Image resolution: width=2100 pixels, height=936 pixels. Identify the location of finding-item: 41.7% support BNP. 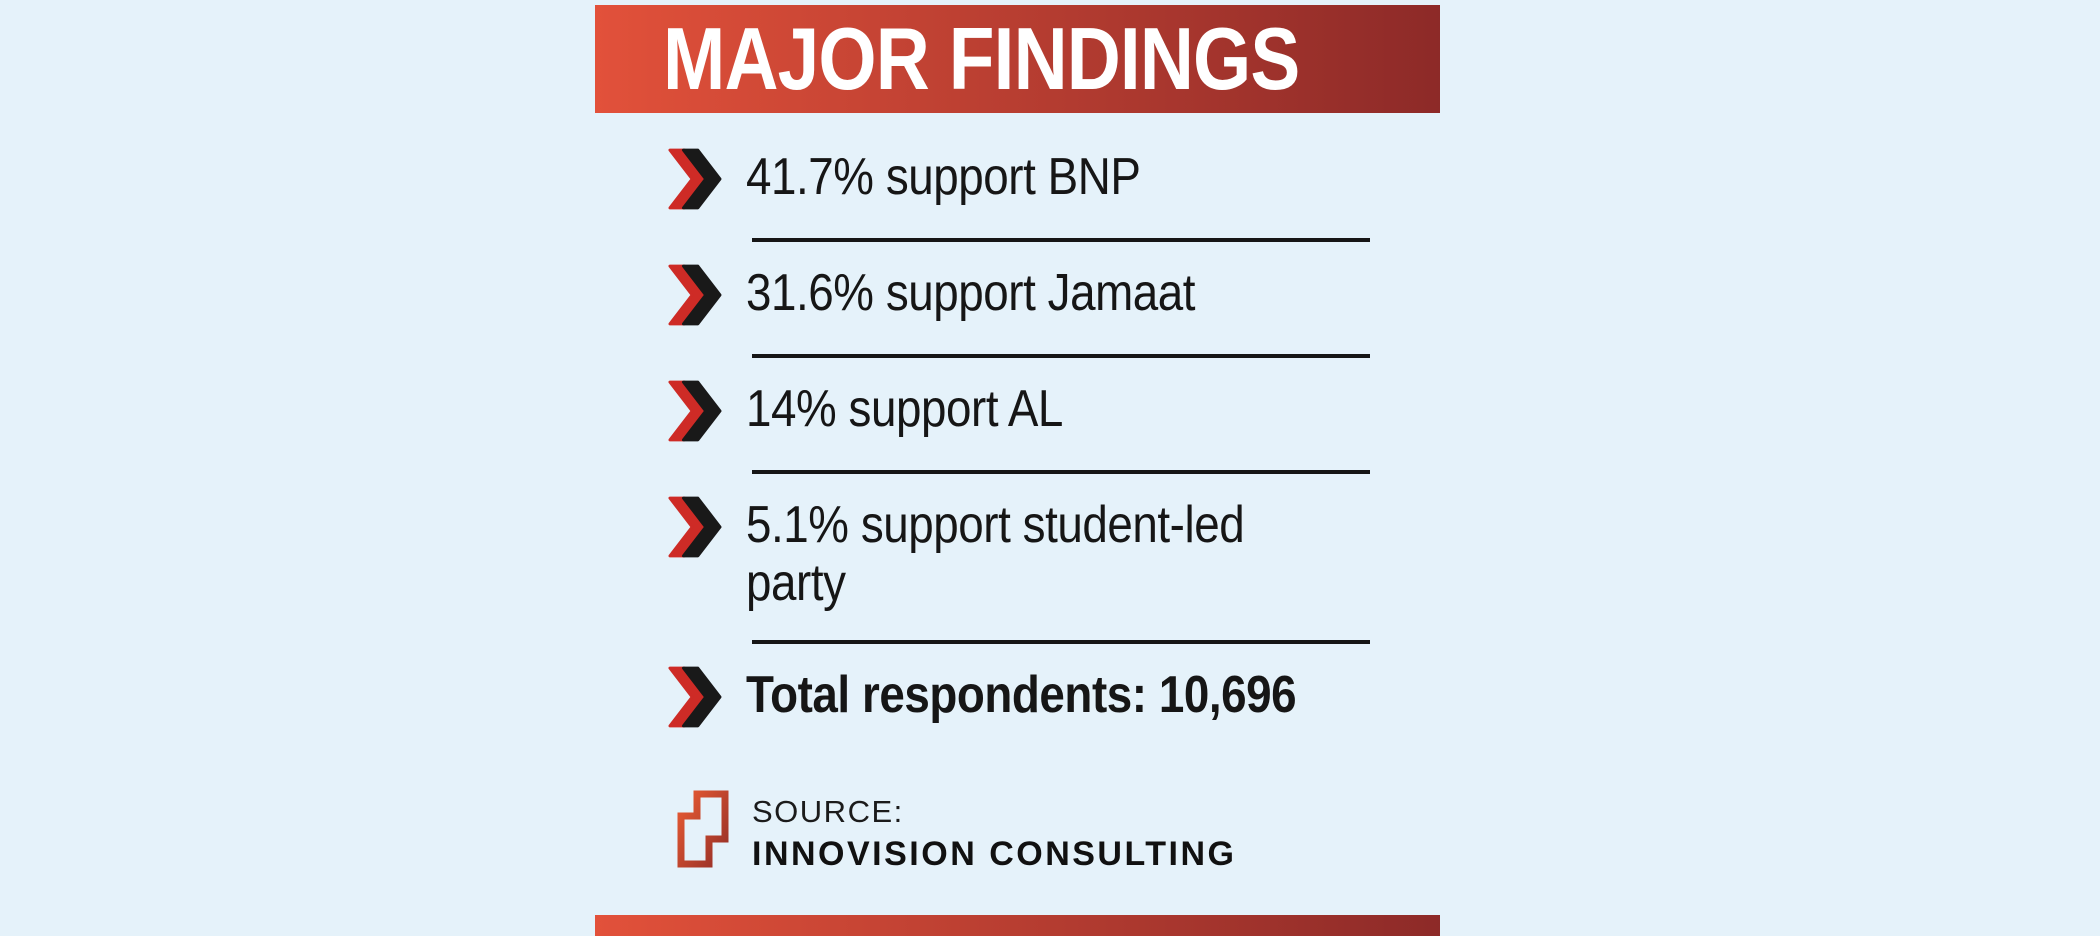
(1017, 179).